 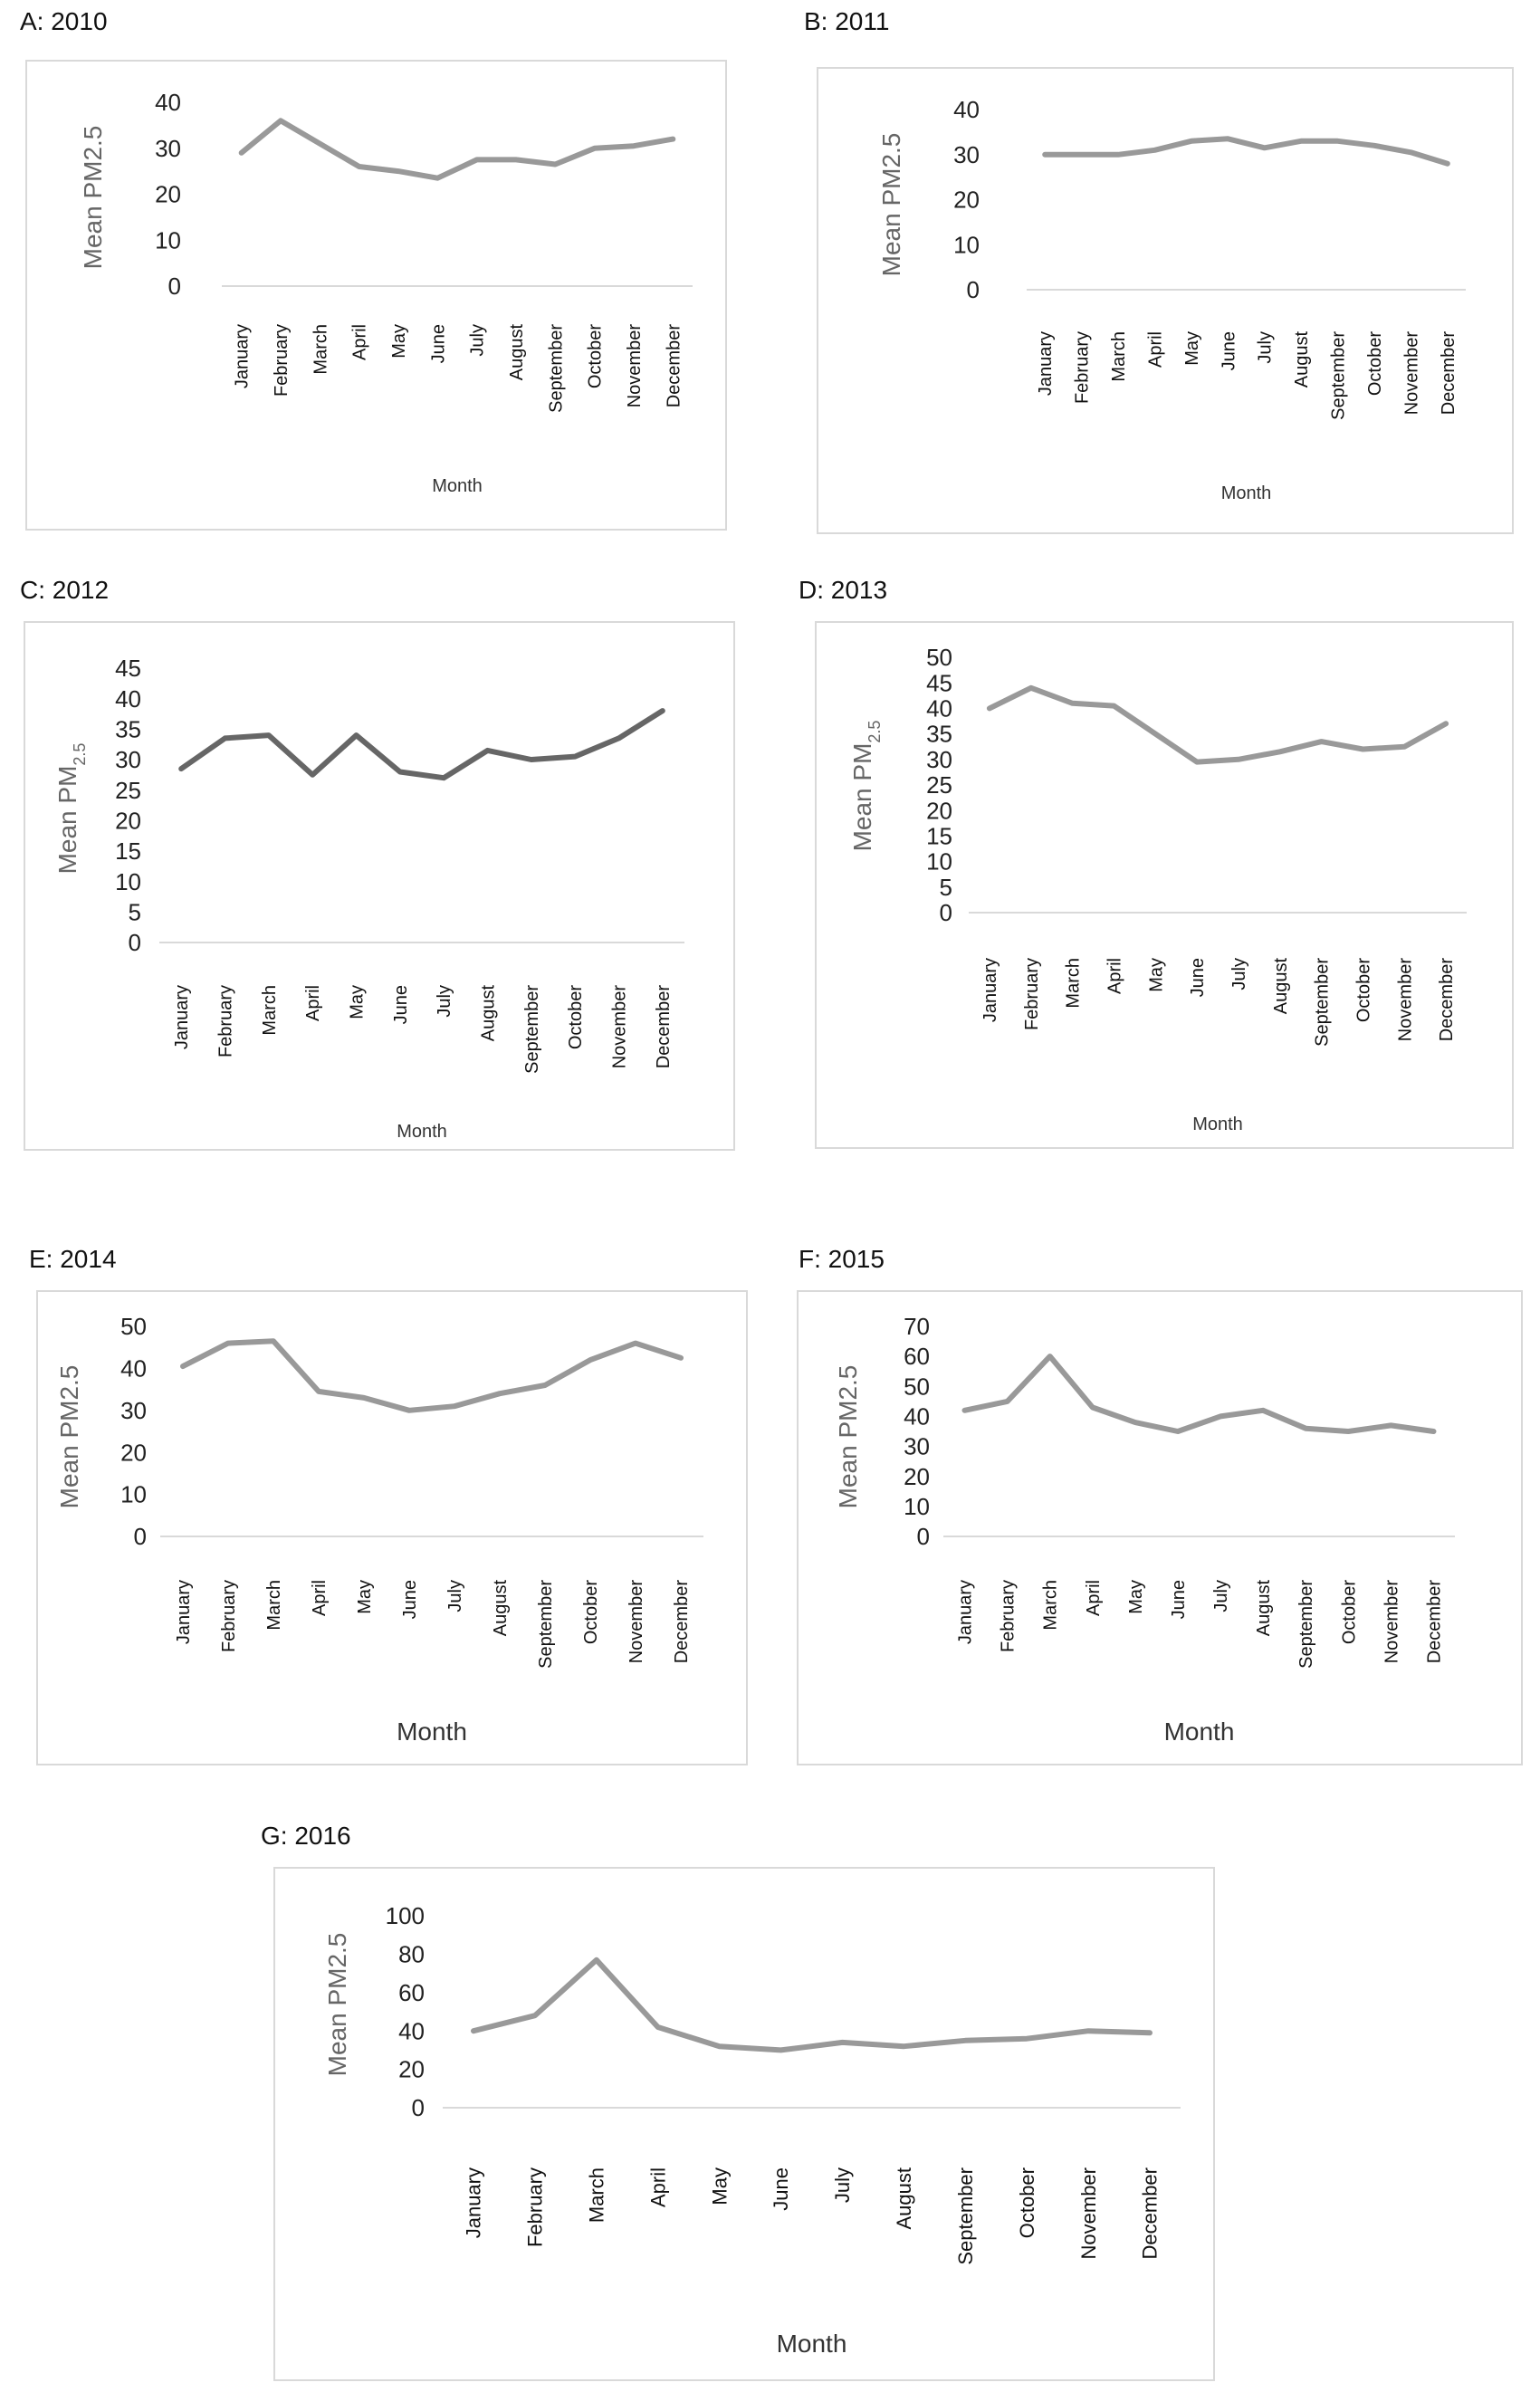 What do you see at coordinates (917, 1356) in the screenshot?
I see `y-tick-label: 60` at bounding box center [917, 1356].